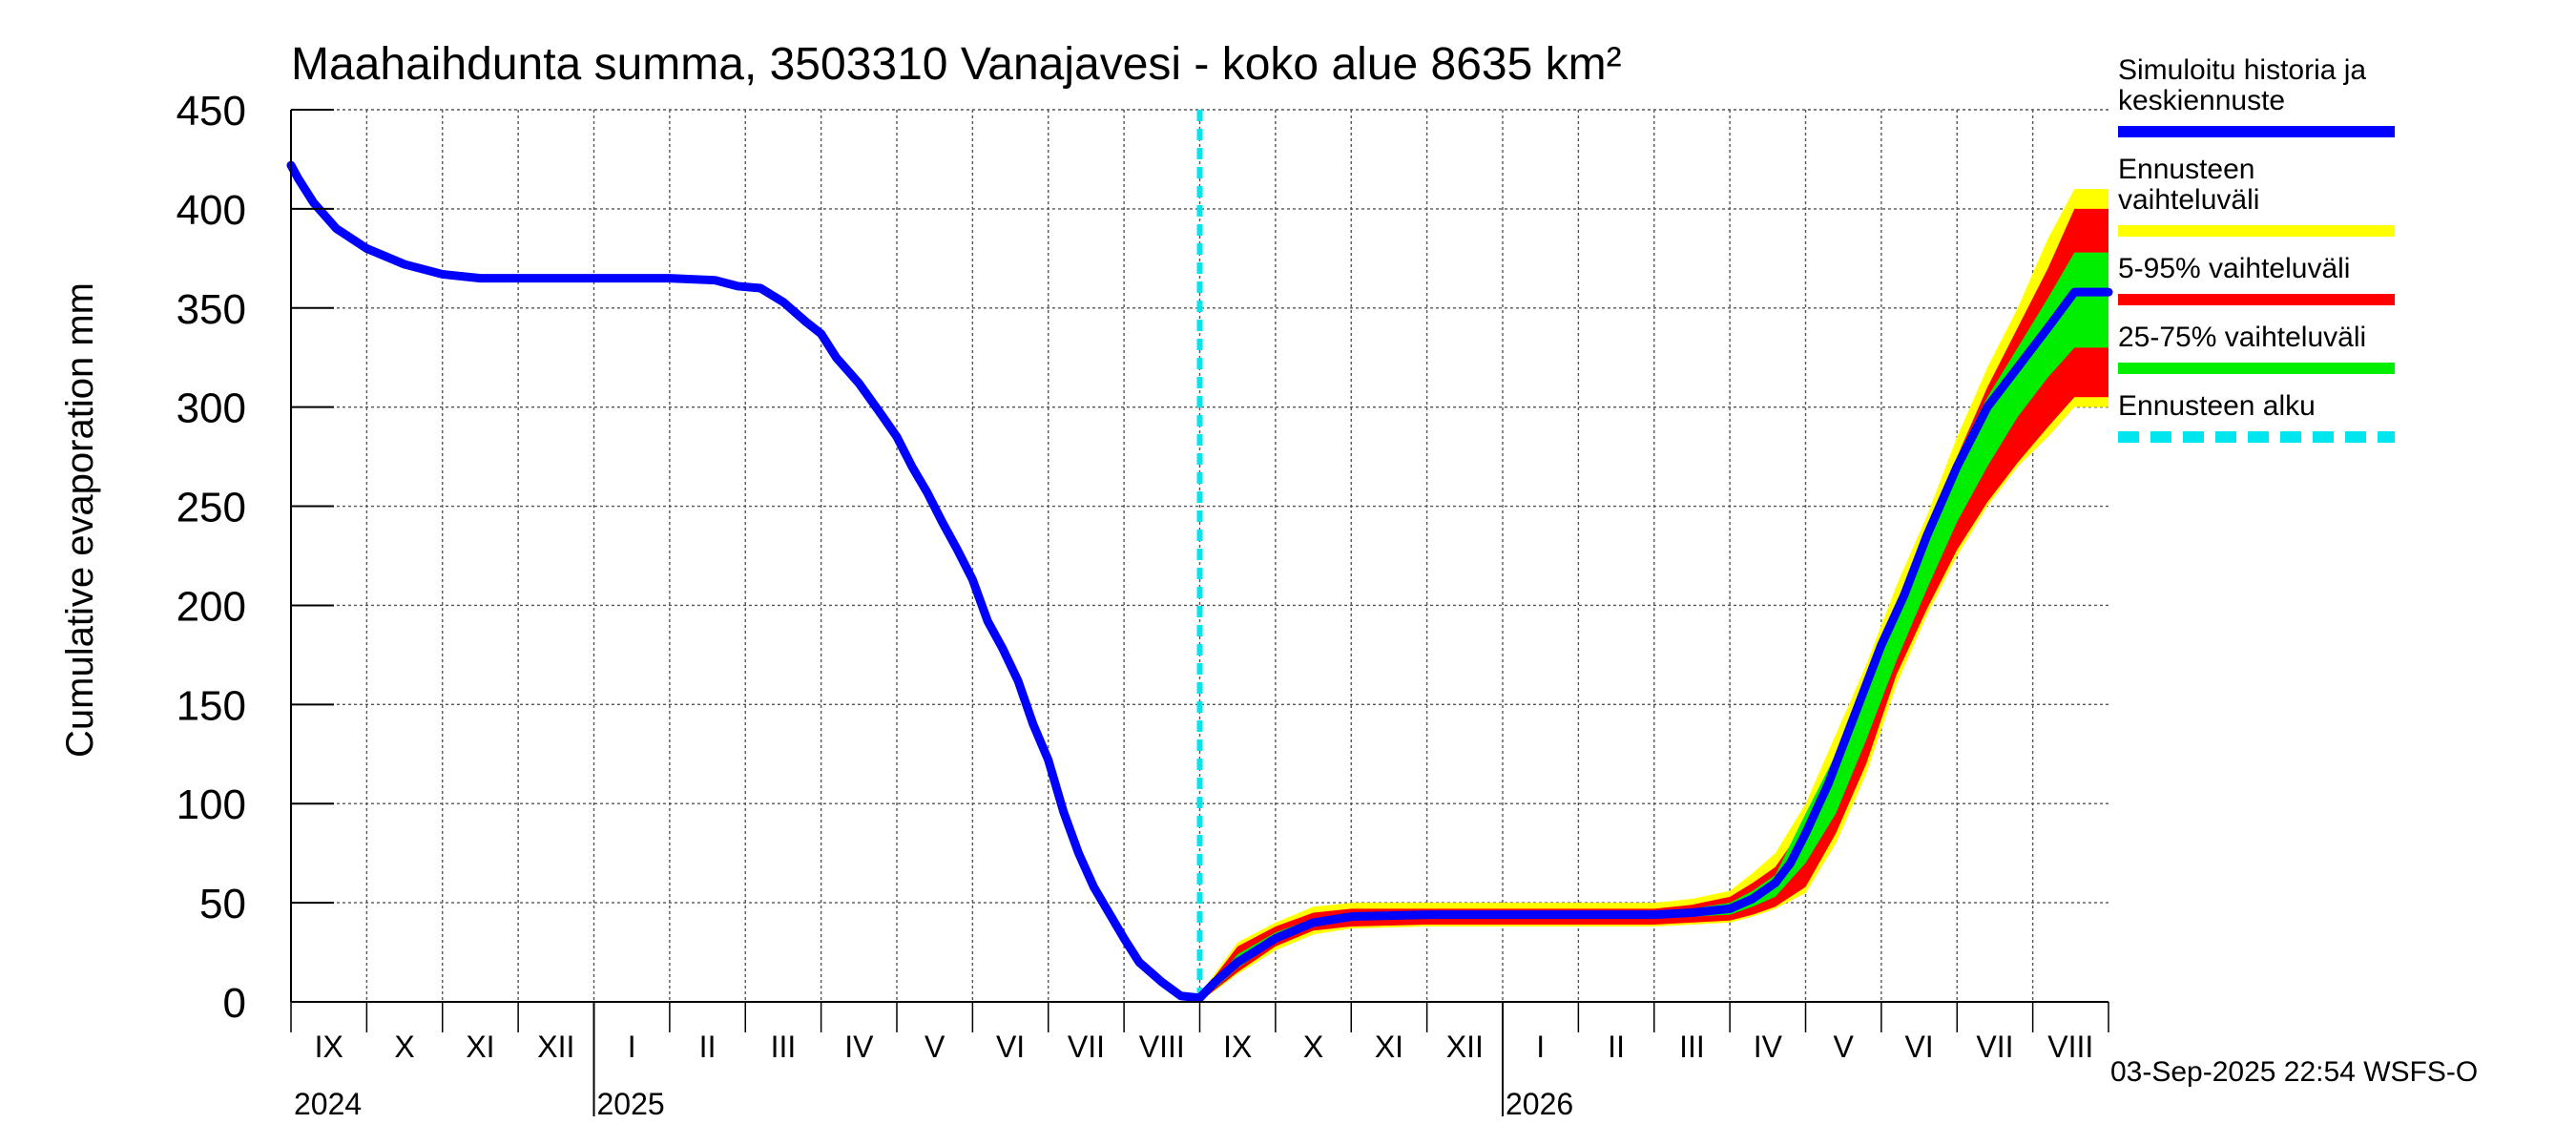  Describe the element at coordinates (631, 1104) in the screenshot. I see `x-year-label: 2025` at that location.